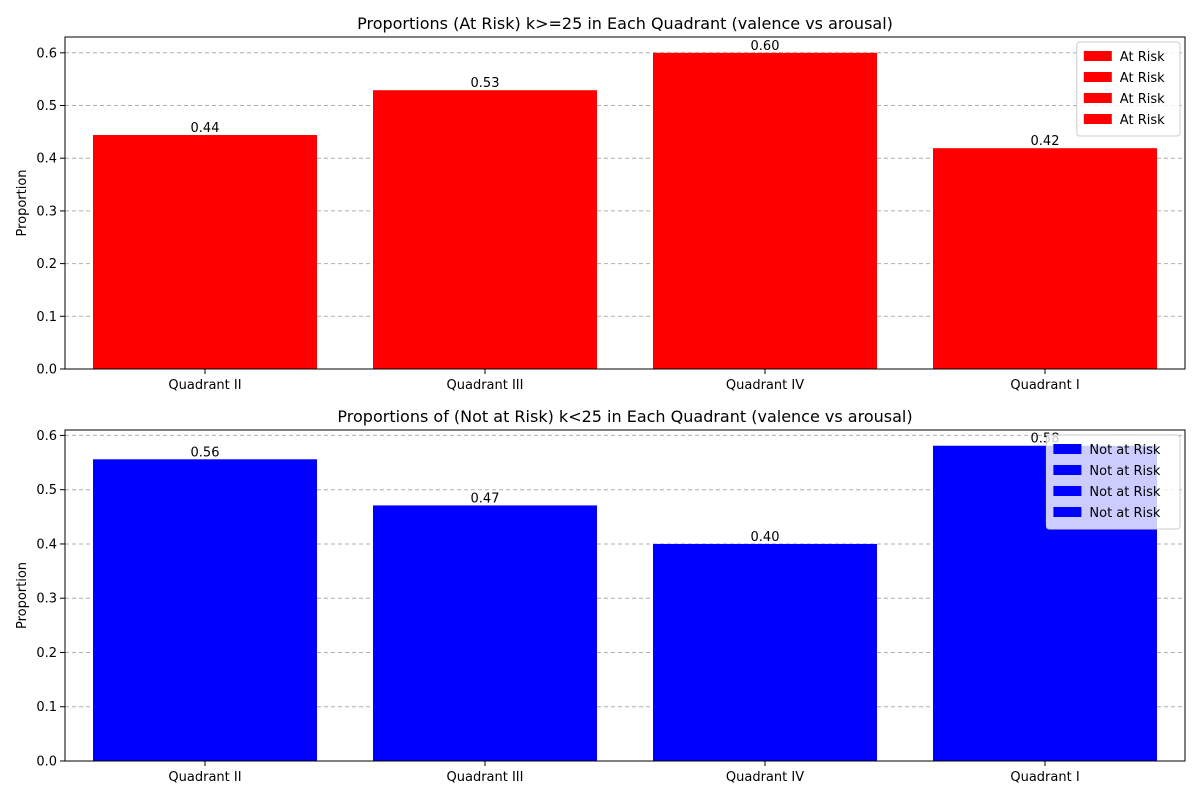 The width and height of the screenshot is (1200, 800). Describe the element at coordinates (485, 498) in the screenshot. I see `data-label: 0.47` at that location.